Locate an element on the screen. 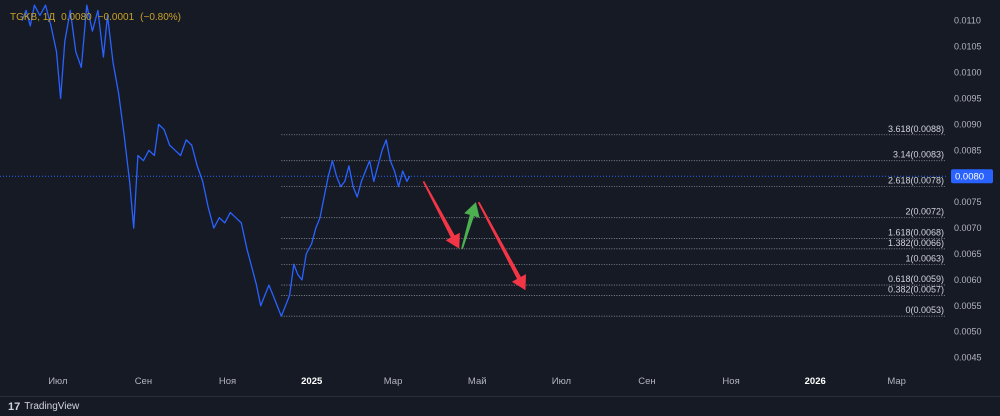  ticker-change: −0.0001 is located at coordinates (116, 17).